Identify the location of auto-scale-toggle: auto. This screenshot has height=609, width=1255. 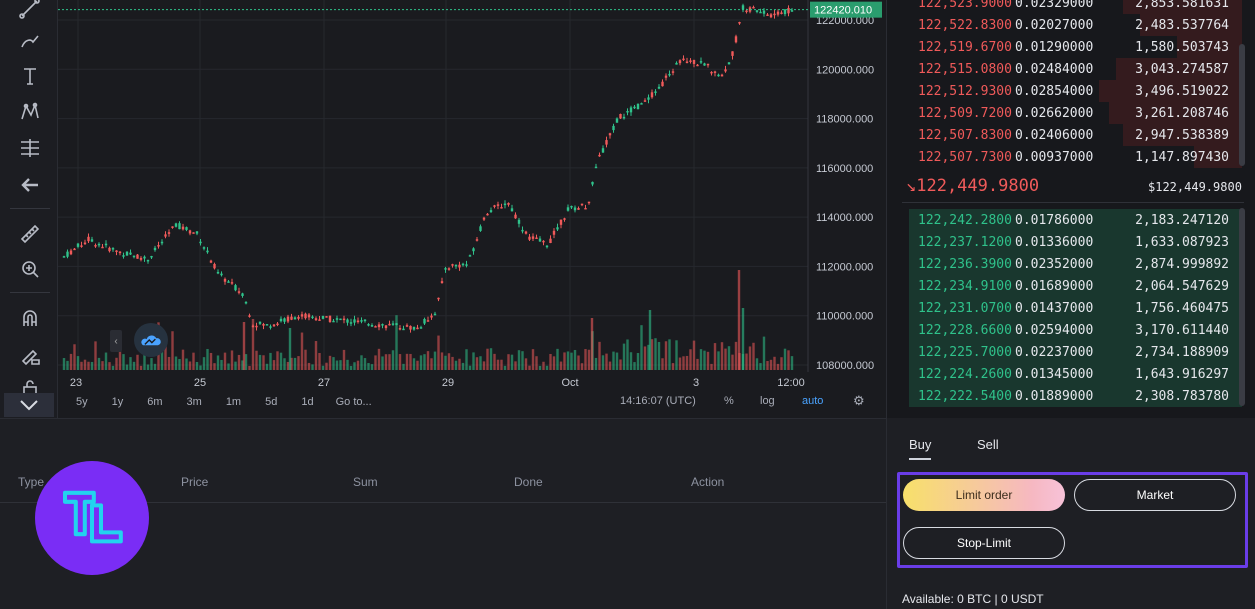
(813, 401).